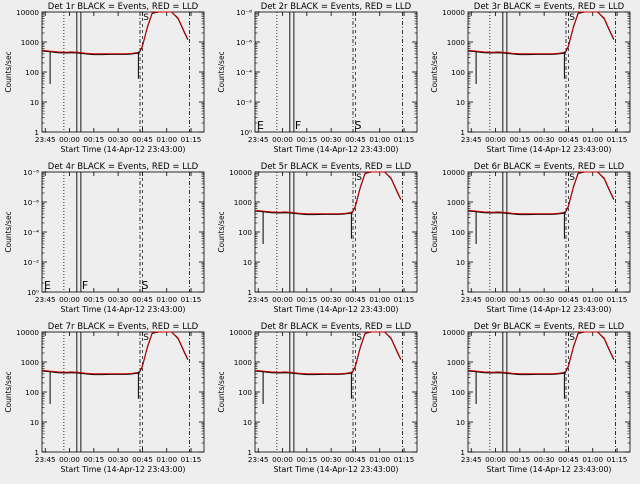  I want to click on panel-title: Det 3r BLACK = Events, RED = LLD, so click(549, 7).